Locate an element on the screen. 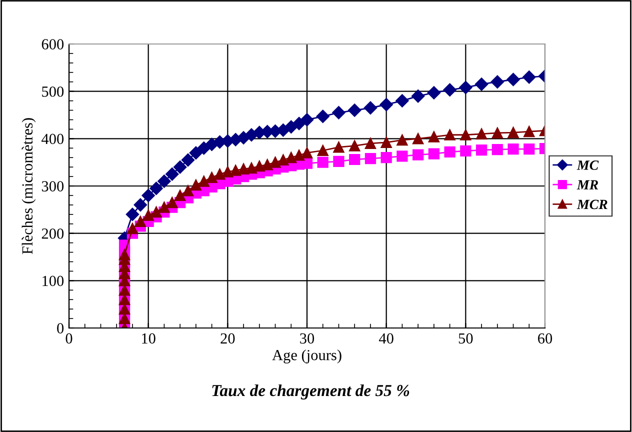 This screenshot has height=432, width=632. x-tick-label: 20 is located at coordinates (227, 338).